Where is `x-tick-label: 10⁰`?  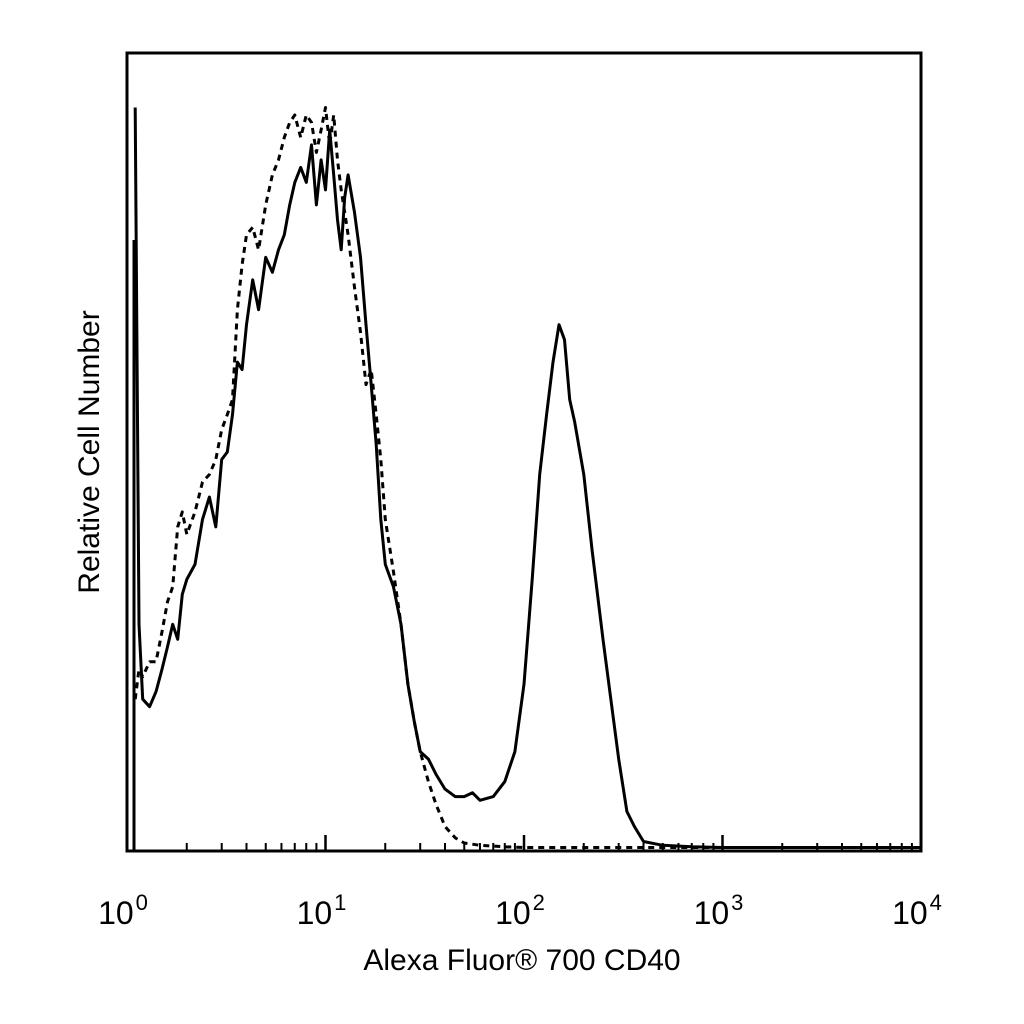
x-tick-label: 10⁰ is located at coordinates (123, 910).